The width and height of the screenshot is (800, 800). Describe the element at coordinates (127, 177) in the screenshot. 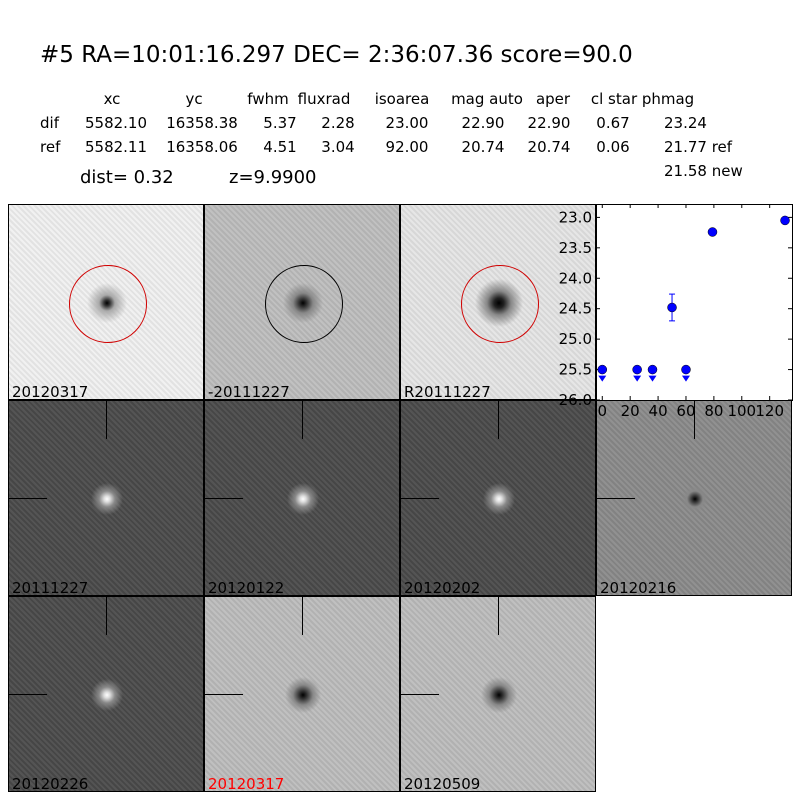

I see `dist-label: dist= 0.32` at that location.